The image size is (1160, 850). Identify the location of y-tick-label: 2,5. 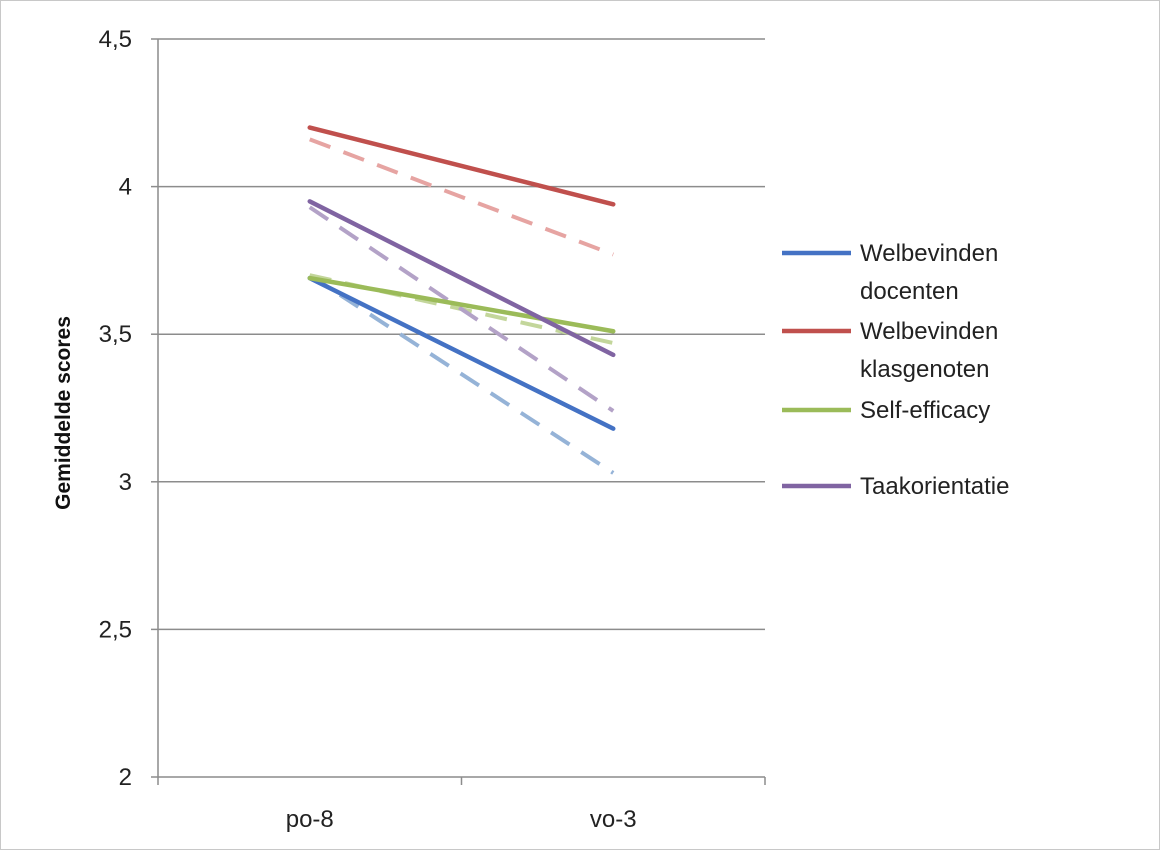
(115, 629).